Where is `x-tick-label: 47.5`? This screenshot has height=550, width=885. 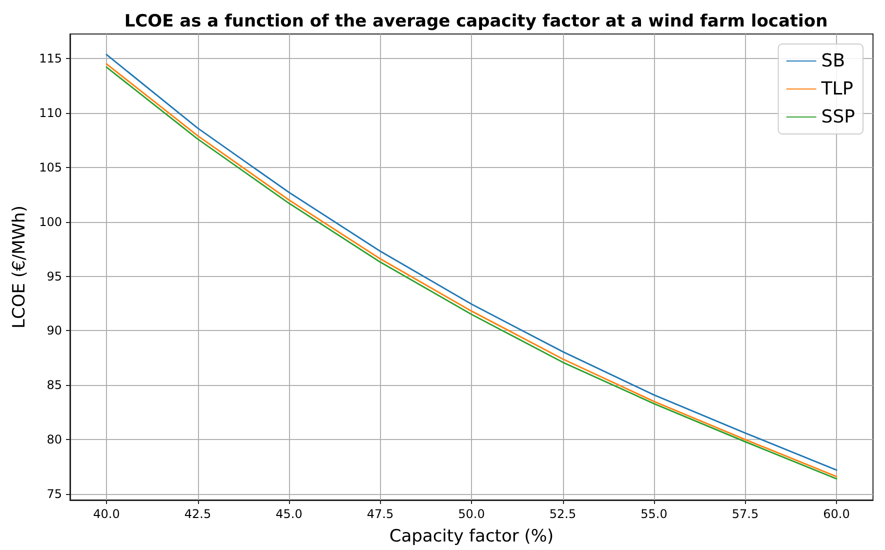 x-tick-label: 47.5 is located at coordinates (380, 514).